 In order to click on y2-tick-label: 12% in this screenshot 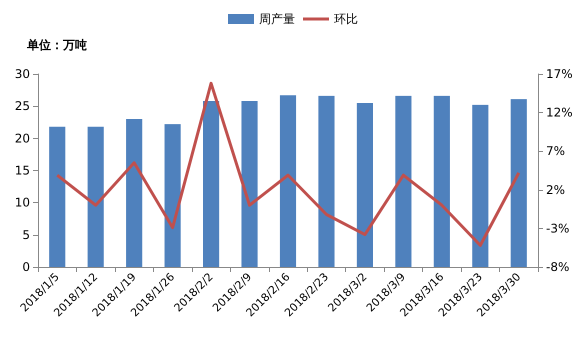, I will do `click(559, 113)`.